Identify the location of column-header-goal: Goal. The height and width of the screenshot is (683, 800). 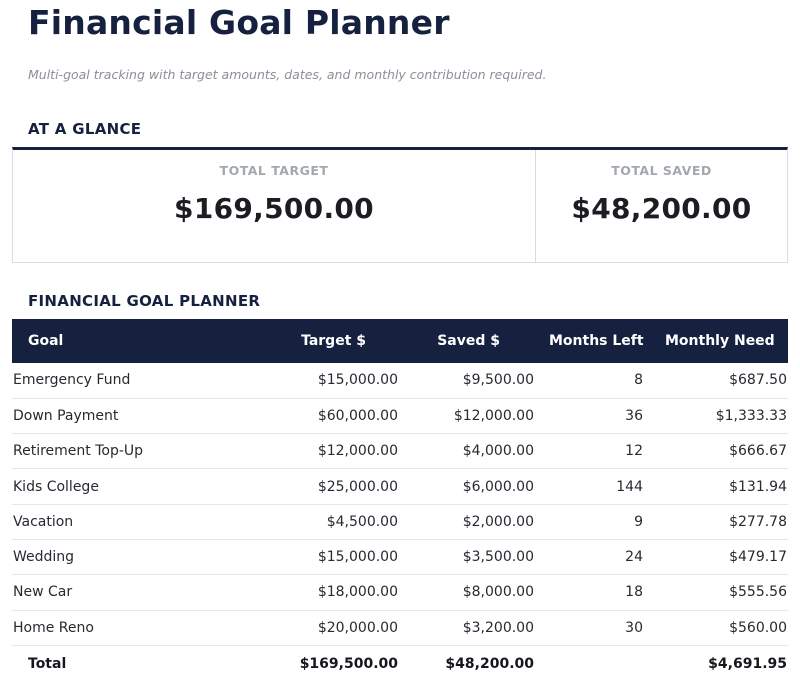
(46, 341).